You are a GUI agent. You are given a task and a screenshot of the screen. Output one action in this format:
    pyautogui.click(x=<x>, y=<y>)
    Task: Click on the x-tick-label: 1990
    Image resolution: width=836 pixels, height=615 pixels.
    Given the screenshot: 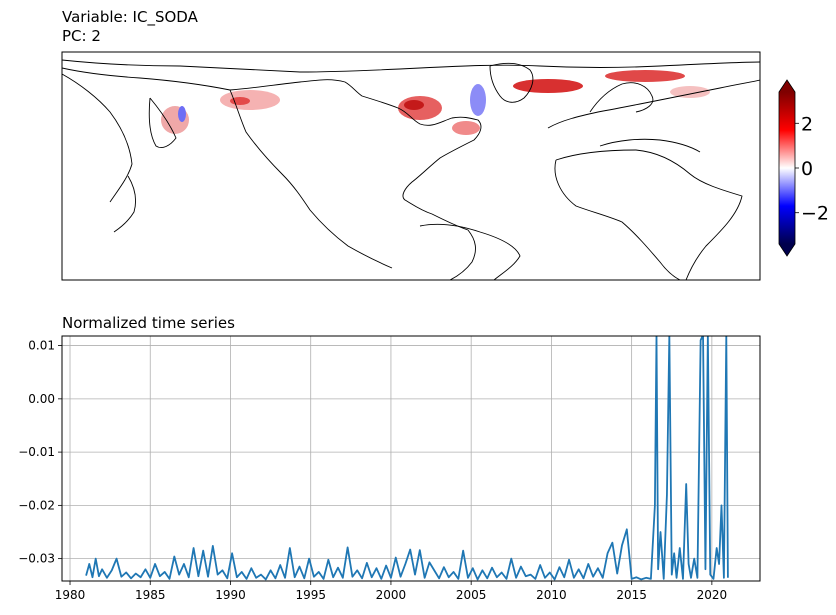 What is the action you would take?
    pyautogui.click(x=230, y=595)
    